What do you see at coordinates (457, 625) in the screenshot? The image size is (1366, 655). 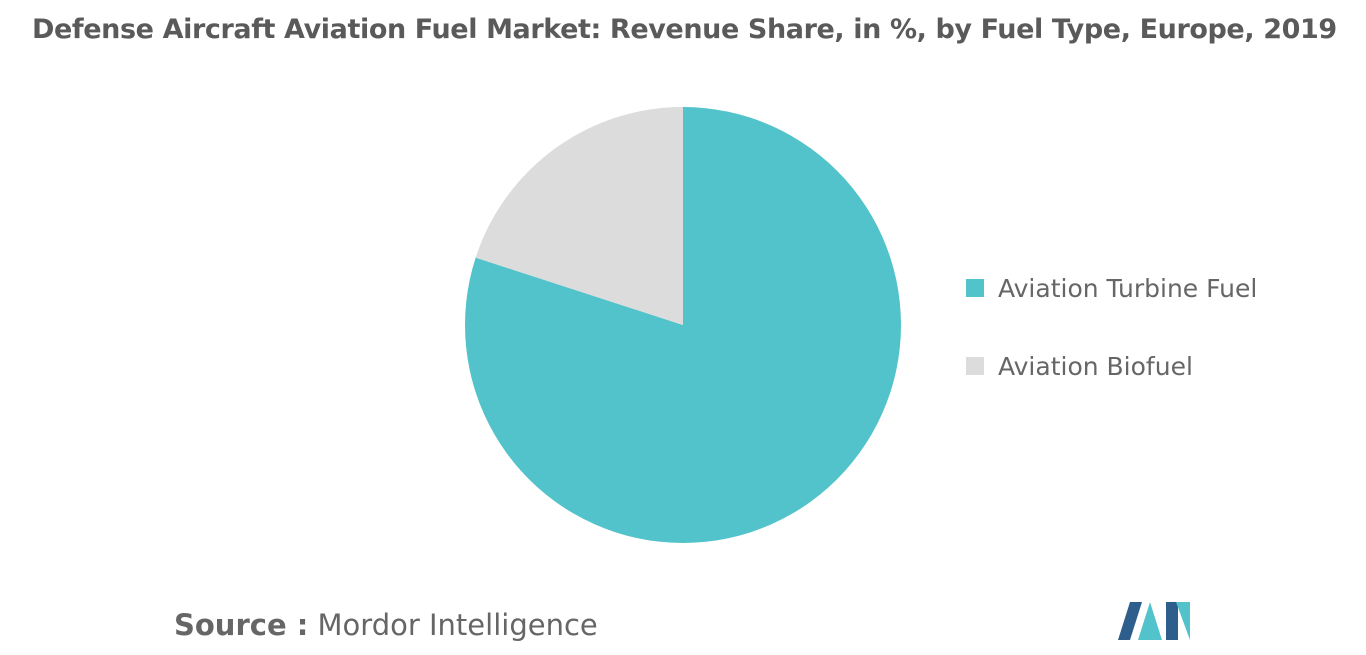 I see `source-text: Mordor Intelligence` at bounding box center [457, 625].